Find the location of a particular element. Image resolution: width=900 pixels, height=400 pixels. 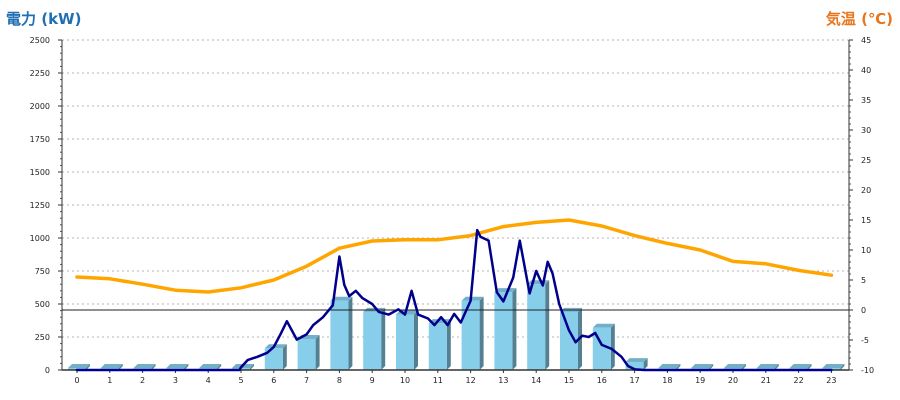

right-tick-label: 10 is located at coordinates (866, 250).